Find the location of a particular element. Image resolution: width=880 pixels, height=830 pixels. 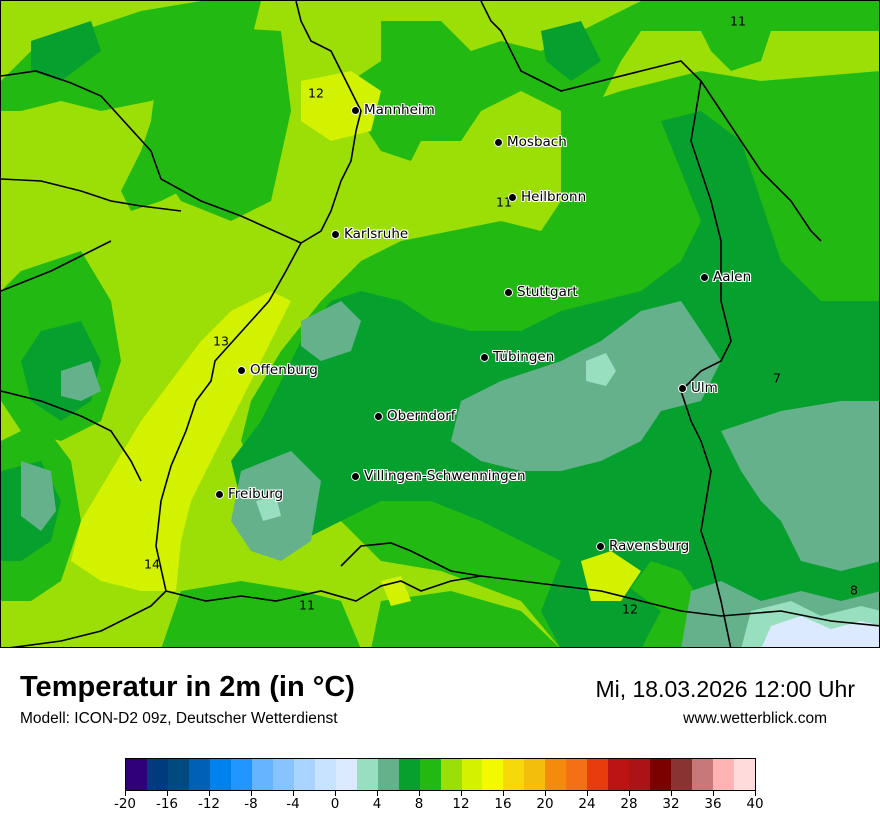

city-marker-mannheim: Mannheim is located at coordinates (393, 110).